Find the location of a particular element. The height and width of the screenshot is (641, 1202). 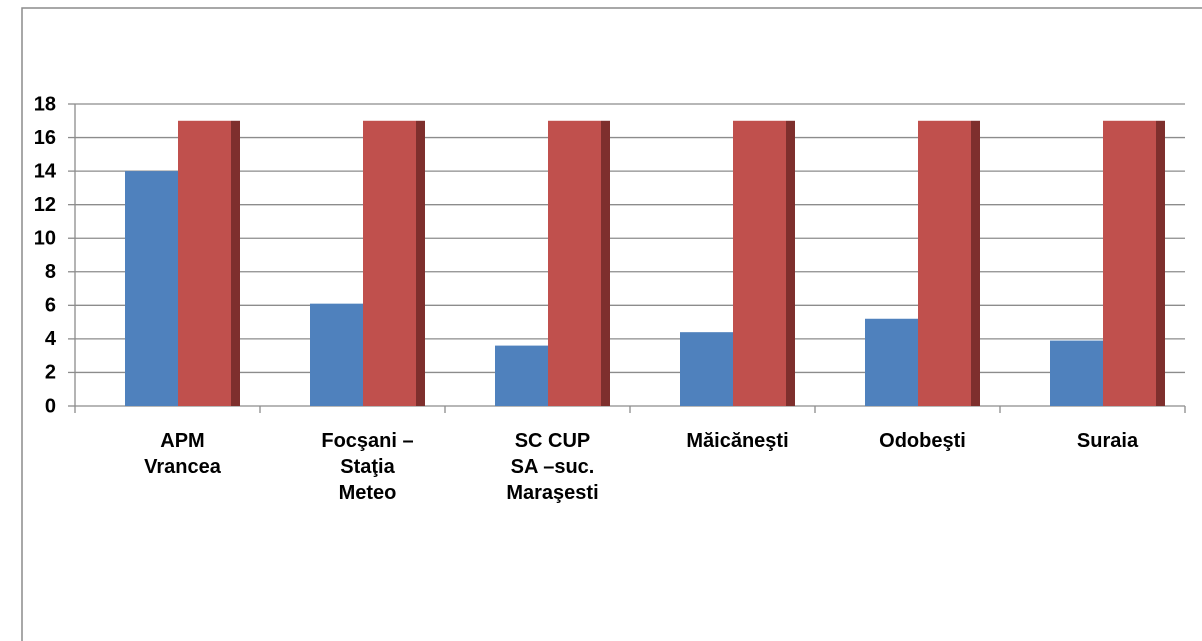

y-tick-label: 16 is located at coordinates (45, 138).